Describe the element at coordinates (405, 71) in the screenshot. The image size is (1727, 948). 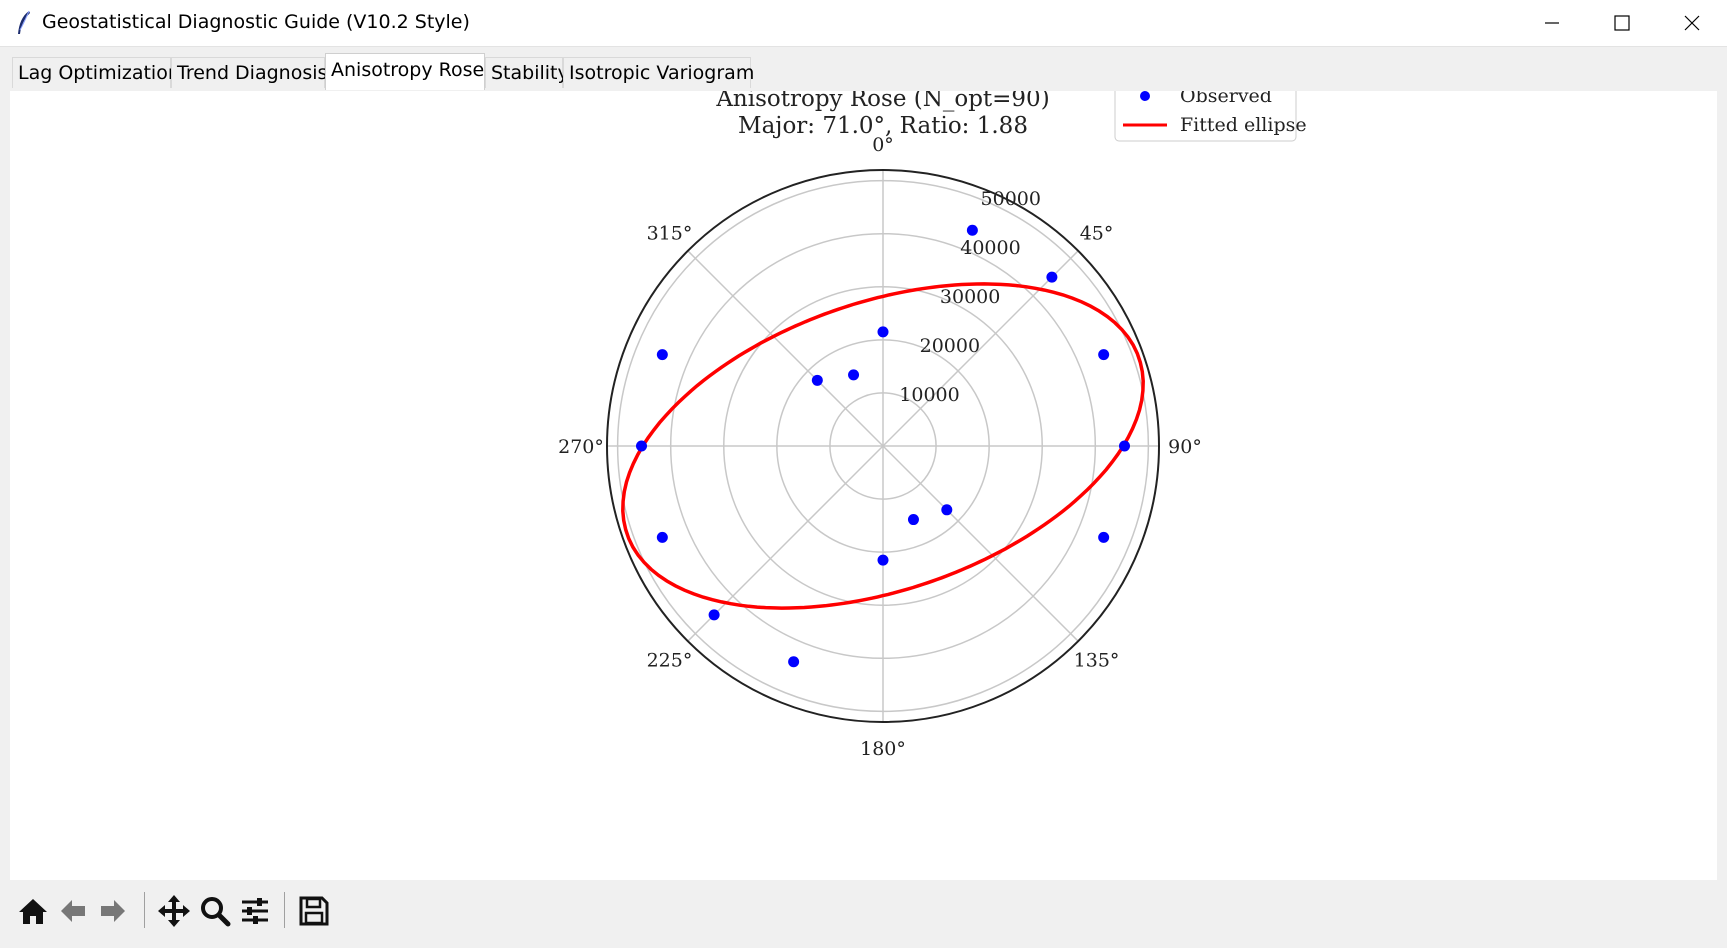
I see `tab-anisotropy-rose: Anisotropy Rose` at that location.